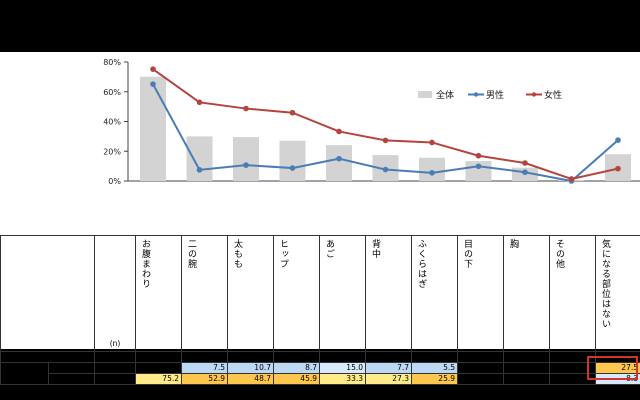  Describe the element at coordinates (434, 368) in the screenshot. I see `table-cell: 5.5` at that location.